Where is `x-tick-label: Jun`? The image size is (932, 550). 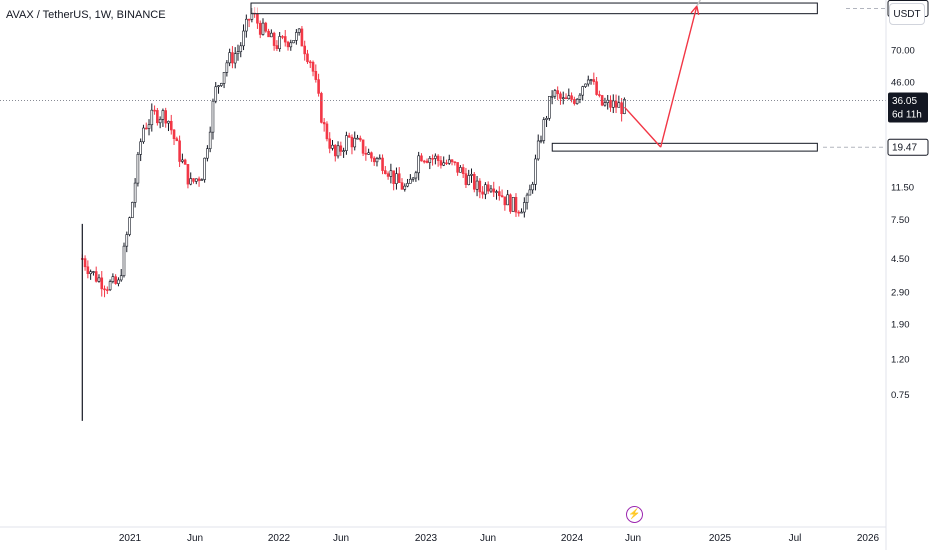 x-tick-label: Jun is located at coordinates (341, 538).